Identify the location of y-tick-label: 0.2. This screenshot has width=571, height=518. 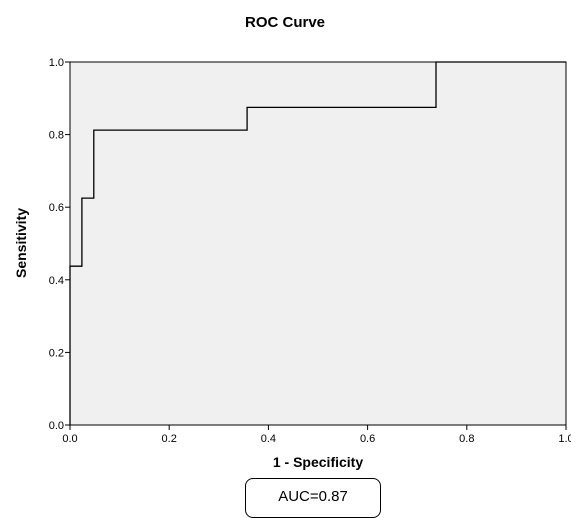
(56, 353).